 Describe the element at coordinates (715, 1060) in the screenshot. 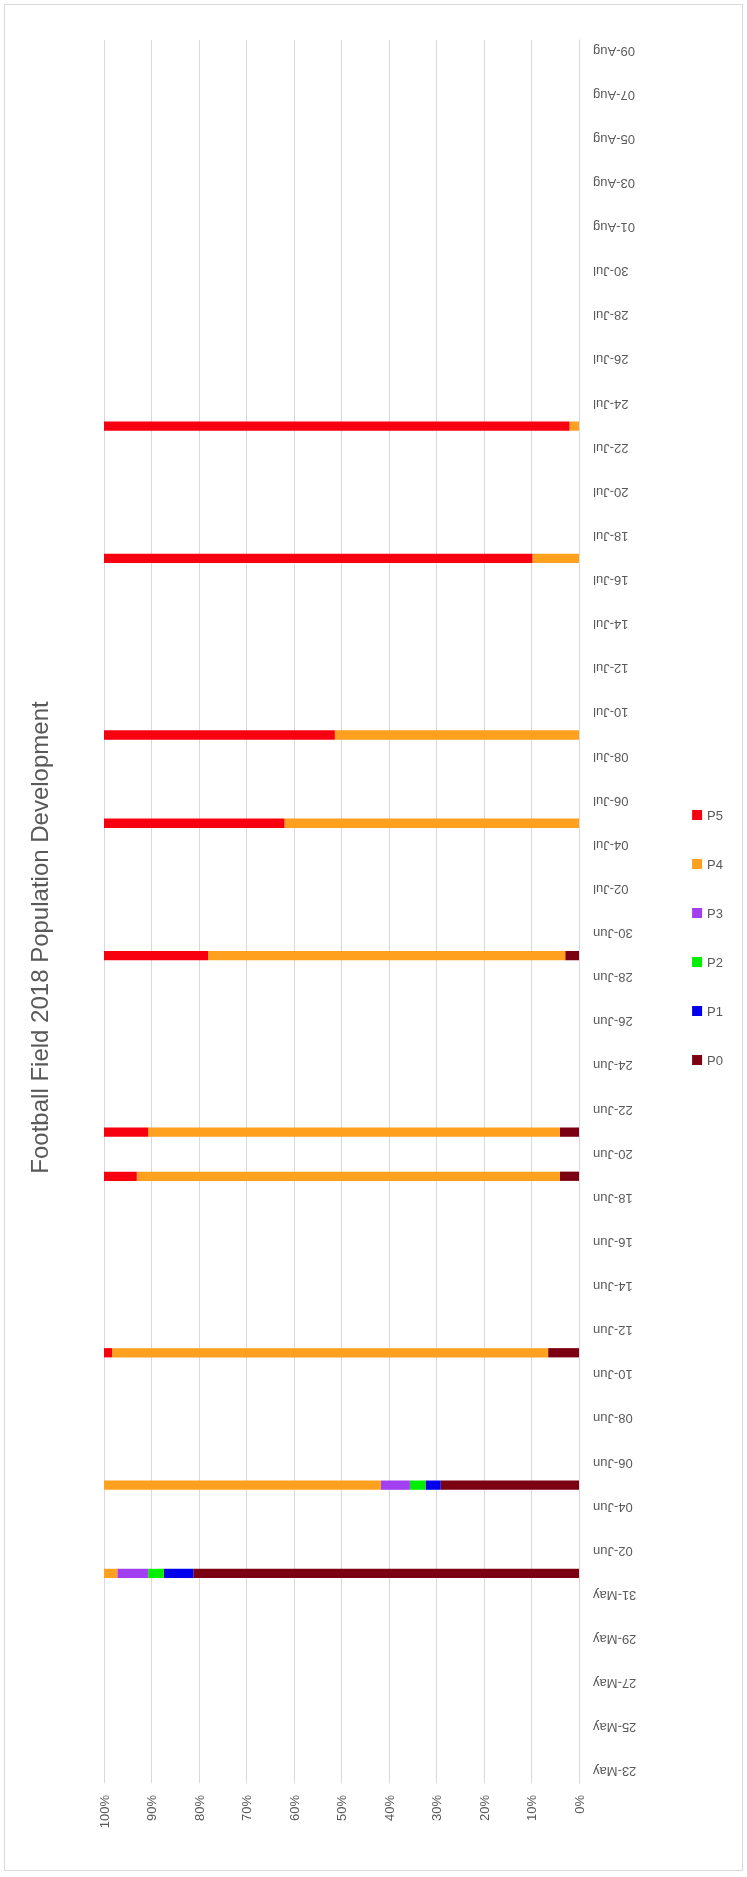

I see `legend-label: P0` at that location.